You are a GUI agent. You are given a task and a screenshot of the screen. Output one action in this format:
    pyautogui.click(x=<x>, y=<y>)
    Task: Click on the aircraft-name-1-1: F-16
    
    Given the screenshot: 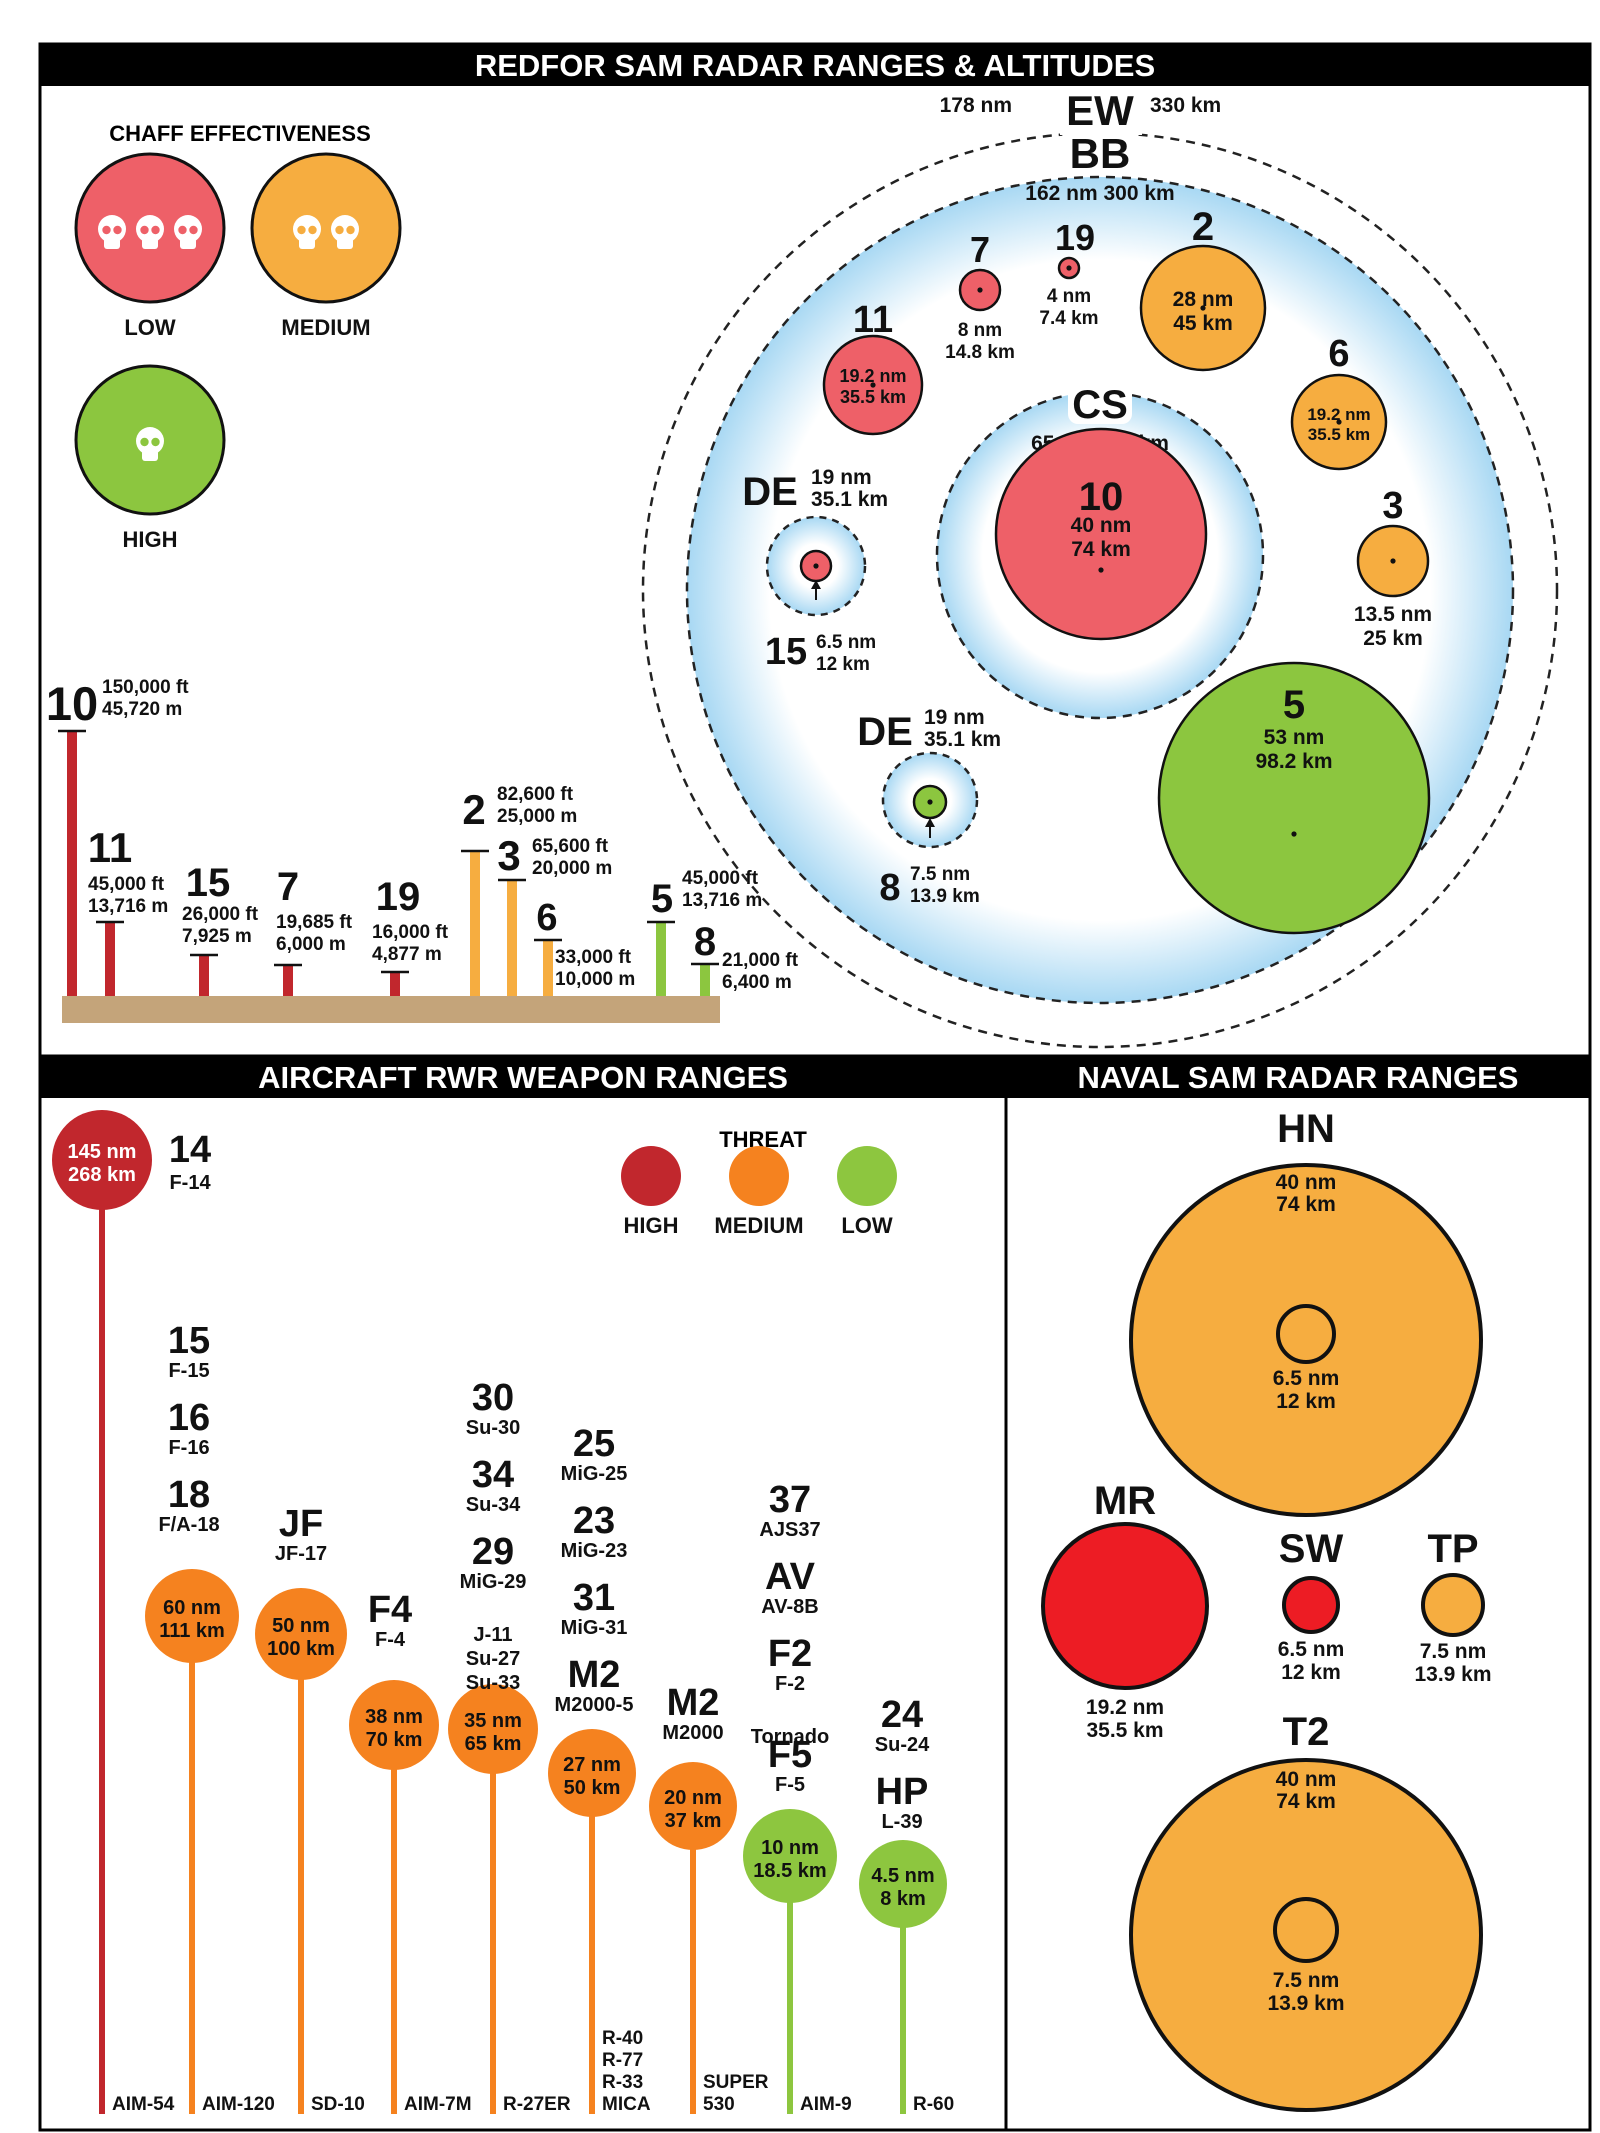 What is the action you would take?
    pyautogui.click(x=188, y=1448)
    